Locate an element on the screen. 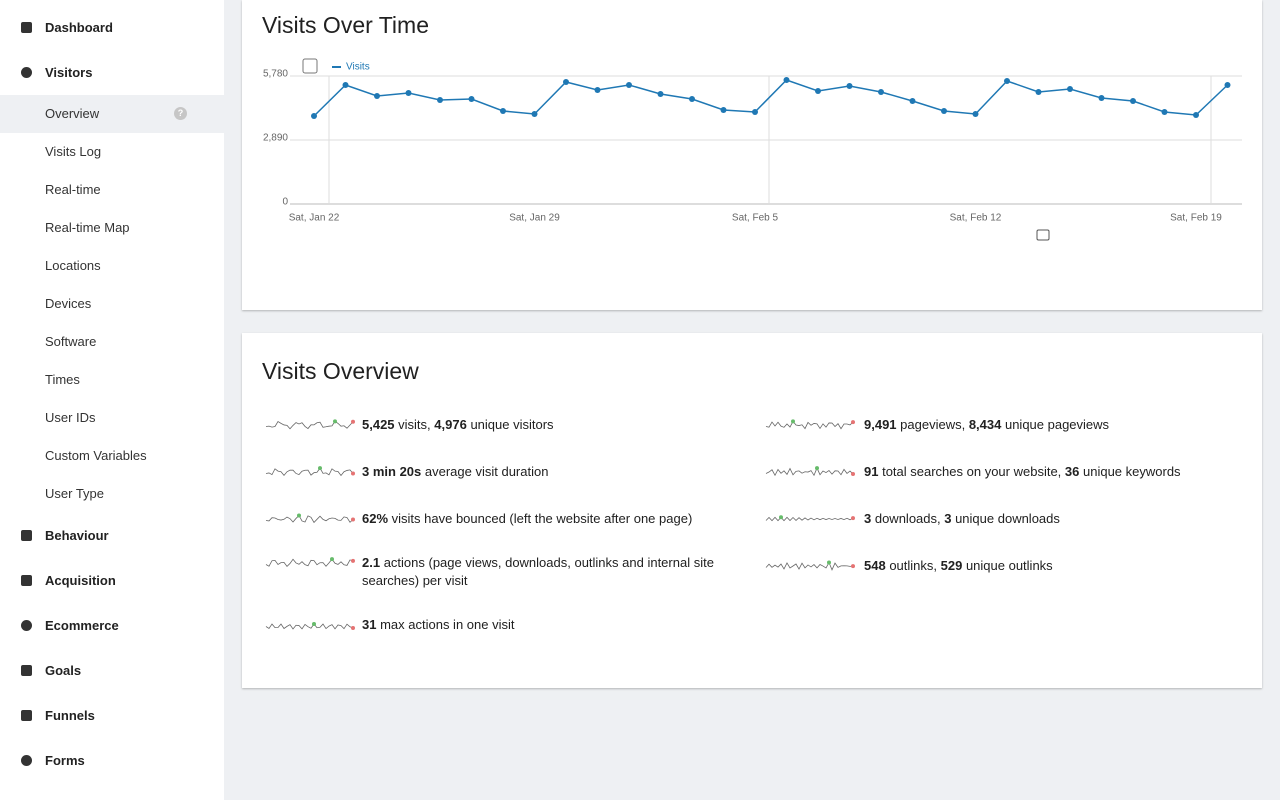 This screenshot has width=1280, height=800. metric-value: 3 is located at coordinates (948, 518).